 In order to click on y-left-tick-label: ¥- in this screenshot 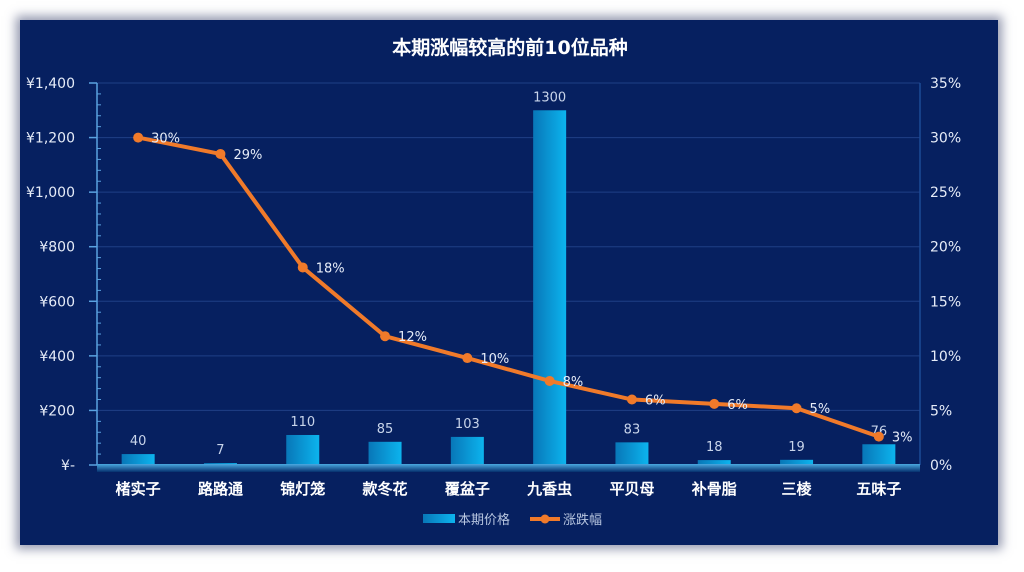, I will do `click(68, 466)`.